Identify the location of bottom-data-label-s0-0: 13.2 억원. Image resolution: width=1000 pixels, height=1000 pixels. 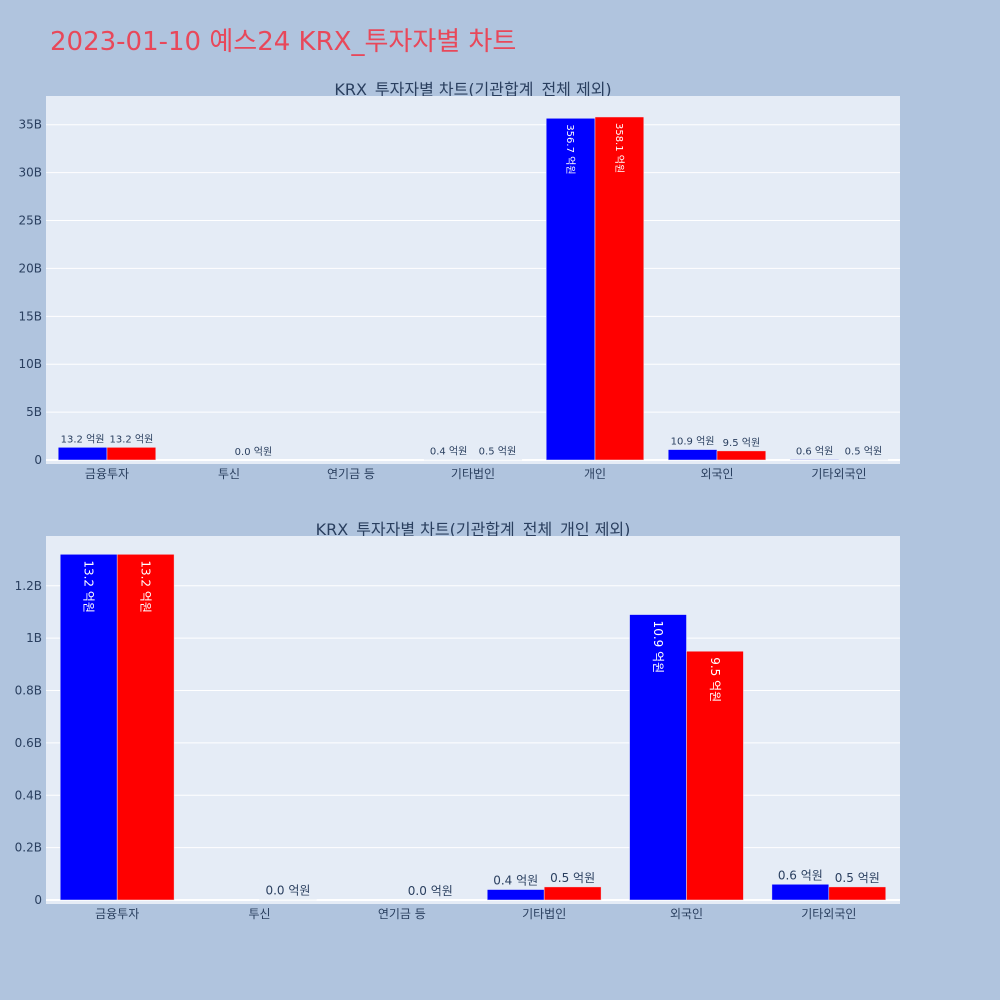
(88, 586).